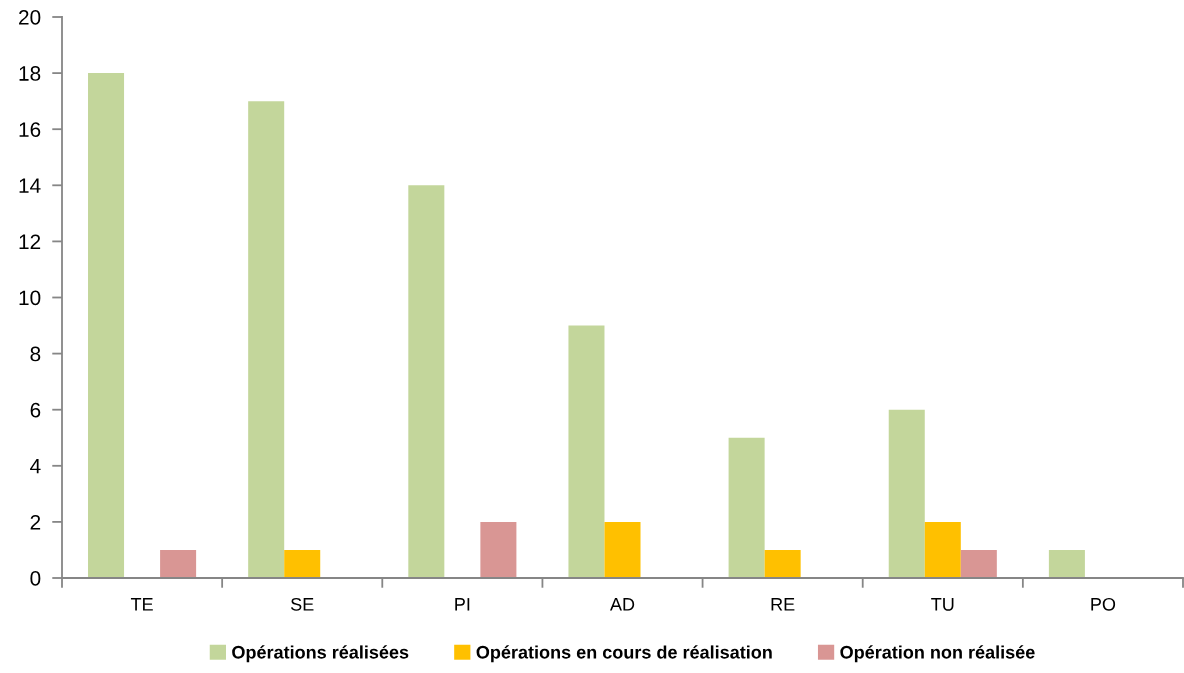 This screenshot has height=673, width=1184. I want to click on x-tick-label: PI, so click(462, 604).